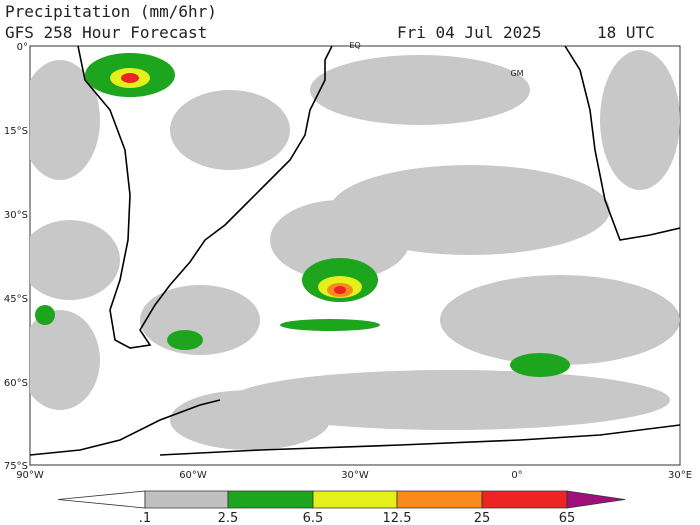 The width and height of the screenshot is (700, 525). Describe the element at coordinates (111, 11) in the screenshot. I see `title: Precipitation (mm/6hr)` at that location.